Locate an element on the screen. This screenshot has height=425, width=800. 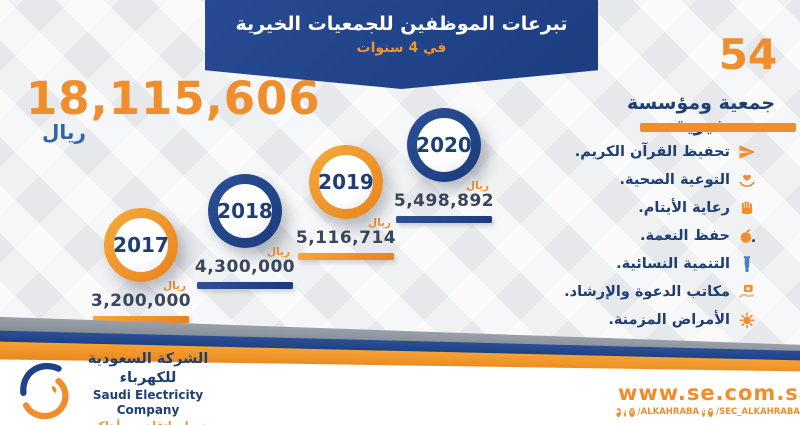
list-item: تحفيظ القرآن الكريم. is located at coordinates (660, 151).